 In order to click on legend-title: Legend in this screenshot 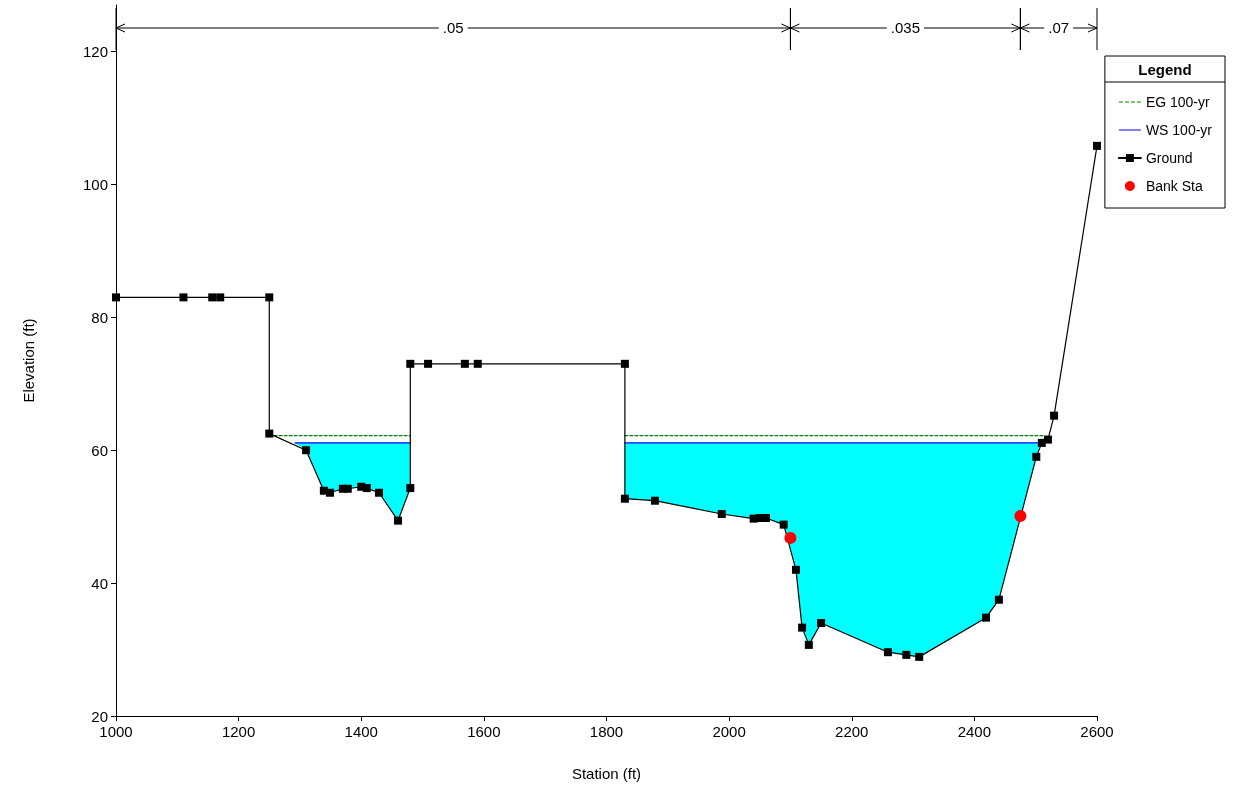, I will do `click(1165, 69)`.